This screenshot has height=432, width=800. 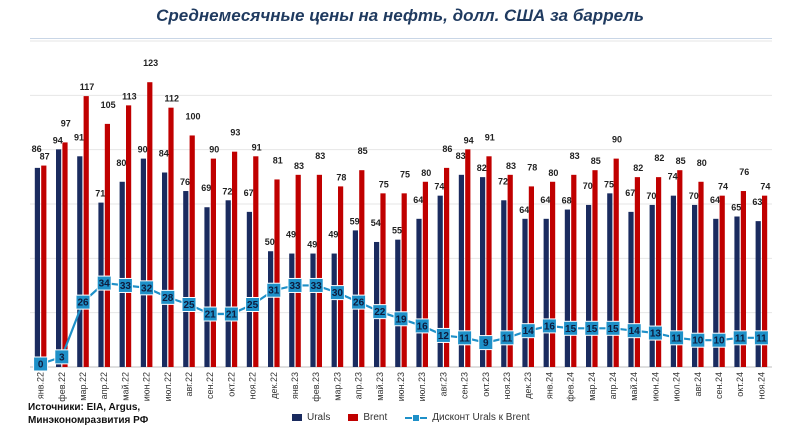 I want to click on legend-item-brent: Brent, so click(x=367, y=417).